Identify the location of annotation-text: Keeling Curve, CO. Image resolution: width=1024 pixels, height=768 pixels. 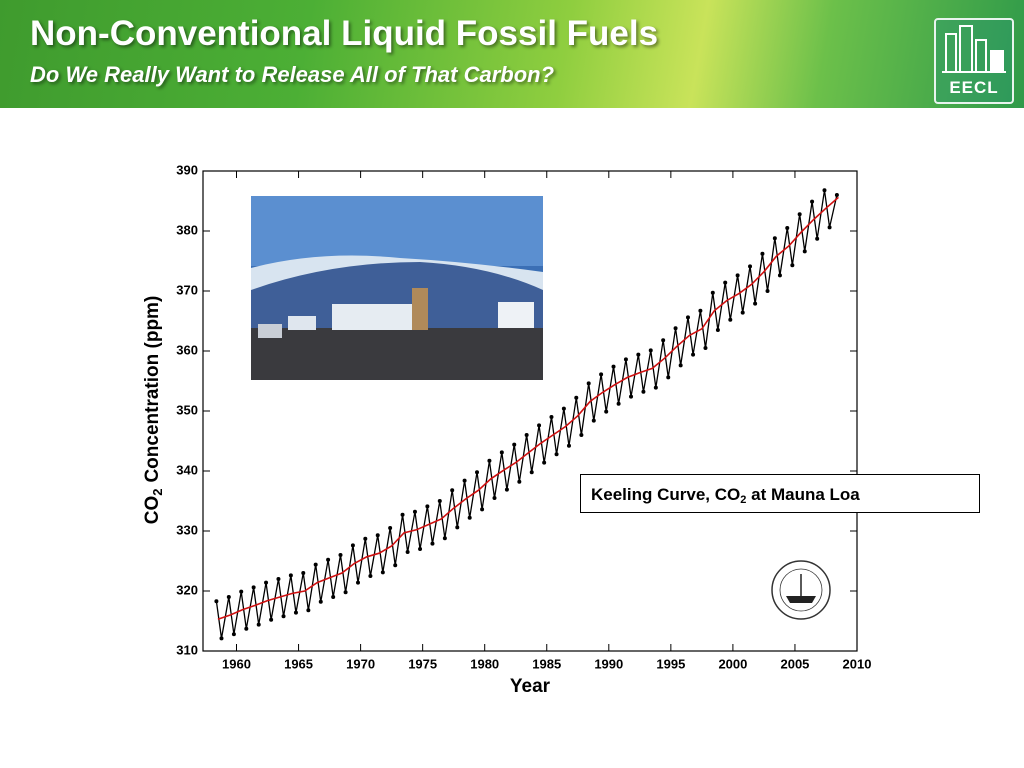
(666, 494).